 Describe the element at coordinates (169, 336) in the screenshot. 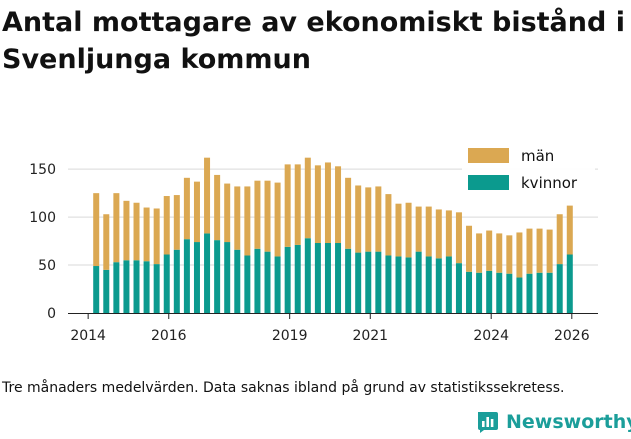

I see `x-tick-label: 2016` at that location.